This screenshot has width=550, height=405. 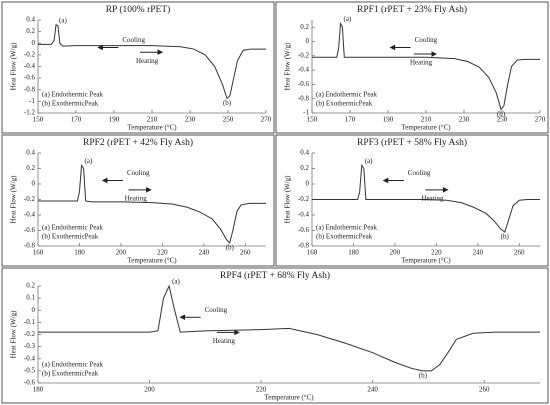 What do you see at coordinates (464, 120) in the screenshot?
I see `x-tick-label: 230` at bounding box center [464, 120].